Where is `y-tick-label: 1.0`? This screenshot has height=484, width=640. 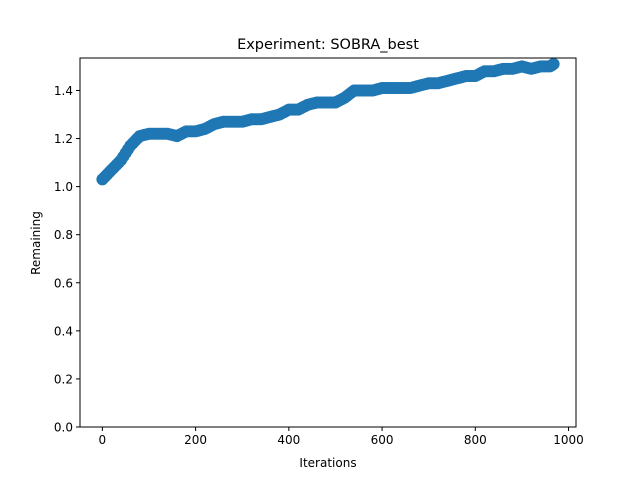 y-tick-label: 1.0 is located at coordinates (63, 187).